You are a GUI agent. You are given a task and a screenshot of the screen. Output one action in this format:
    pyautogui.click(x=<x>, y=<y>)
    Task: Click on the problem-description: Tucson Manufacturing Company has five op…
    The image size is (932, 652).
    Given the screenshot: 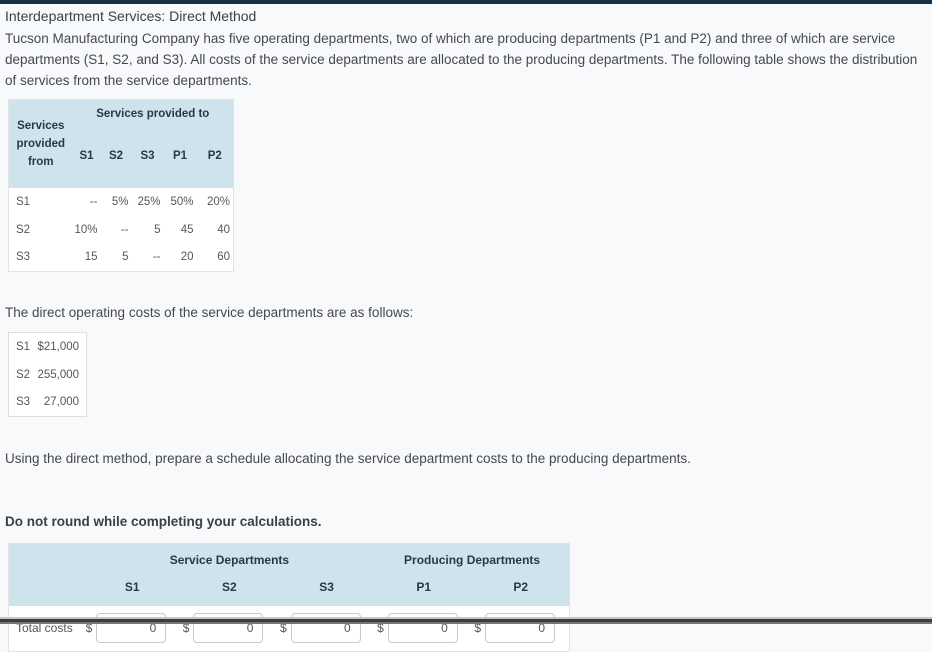 What is the action you would take?
    pyautogui.click(x=461, y=59)
    